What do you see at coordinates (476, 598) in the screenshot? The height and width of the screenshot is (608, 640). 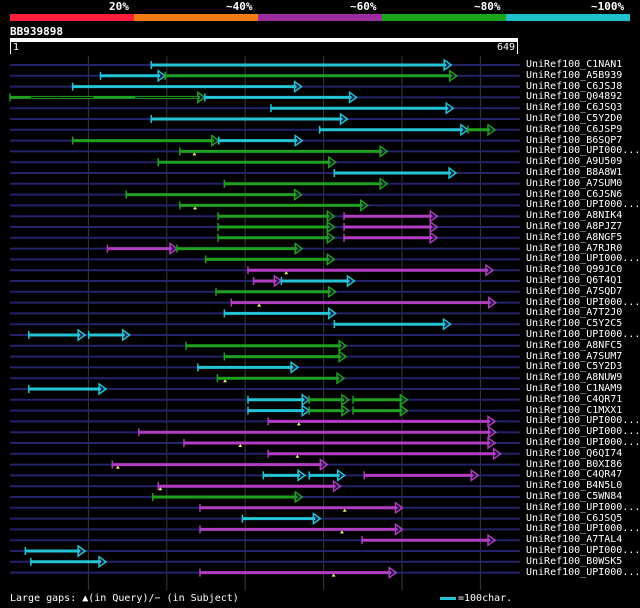 I see `scale-legend: =100char.` at bounding box center [476, 598].